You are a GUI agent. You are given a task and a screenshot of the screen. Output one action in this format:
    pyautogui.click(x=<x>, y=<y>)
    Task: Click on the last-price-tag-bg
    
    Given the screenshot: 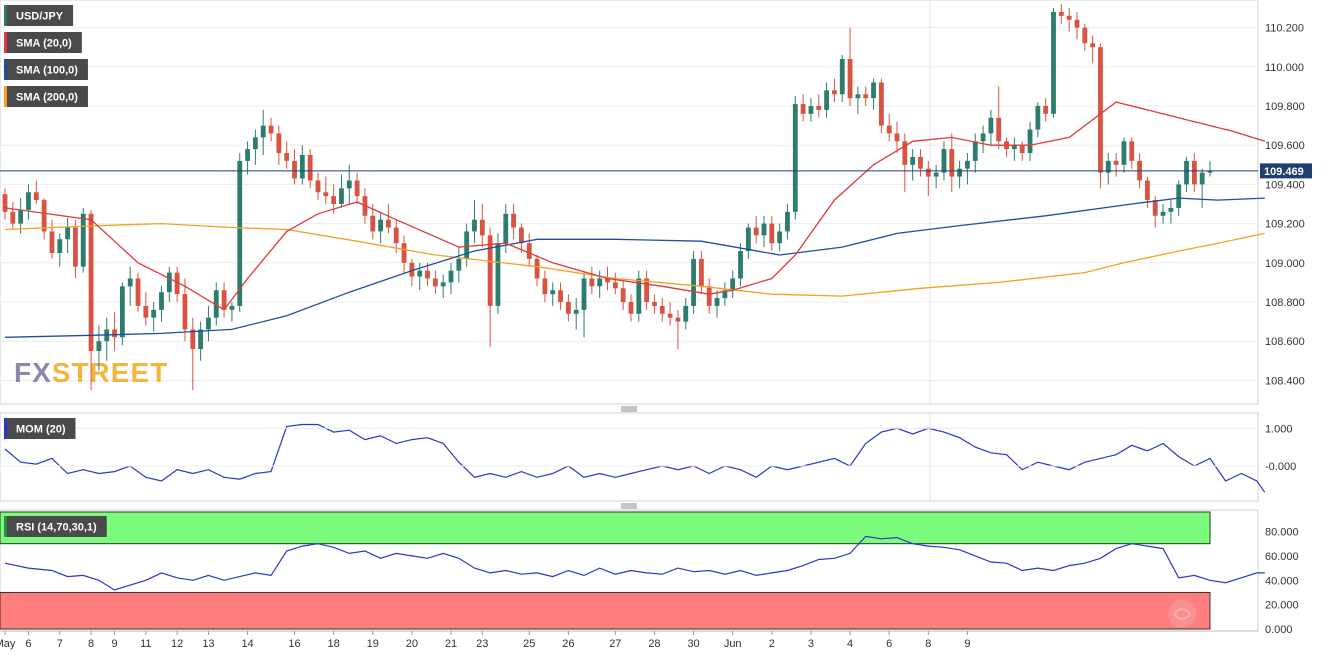 What is the action you would take?
    pyautogui.click(x=1286, y=171)
    